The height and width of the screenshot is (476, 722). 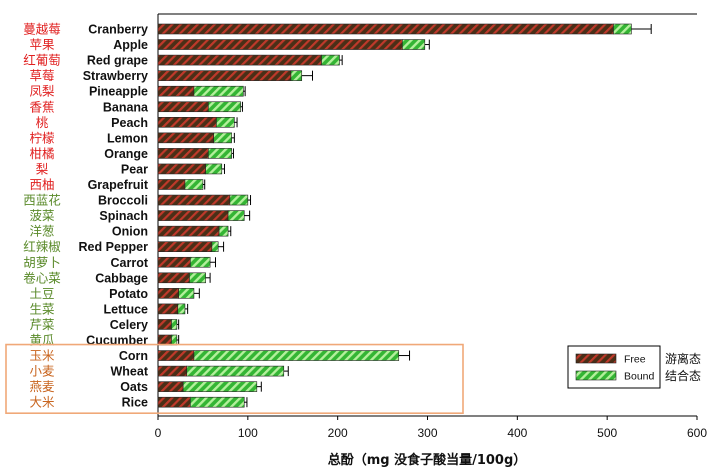 What do you see at coordinates (114, 247) in the screenshot?
I see `category-label: Red Pepper` at bounding box center [114, 247].